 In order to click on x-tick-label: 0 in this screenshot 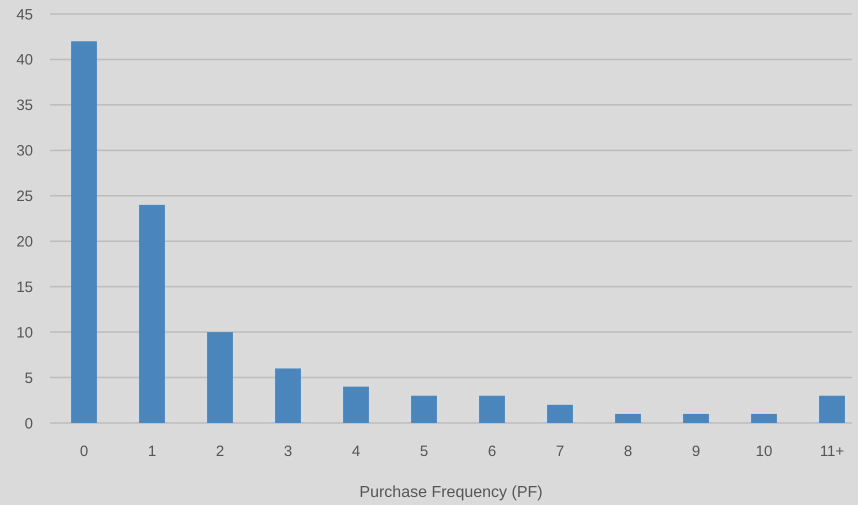, I will do `click(84, 451)`.